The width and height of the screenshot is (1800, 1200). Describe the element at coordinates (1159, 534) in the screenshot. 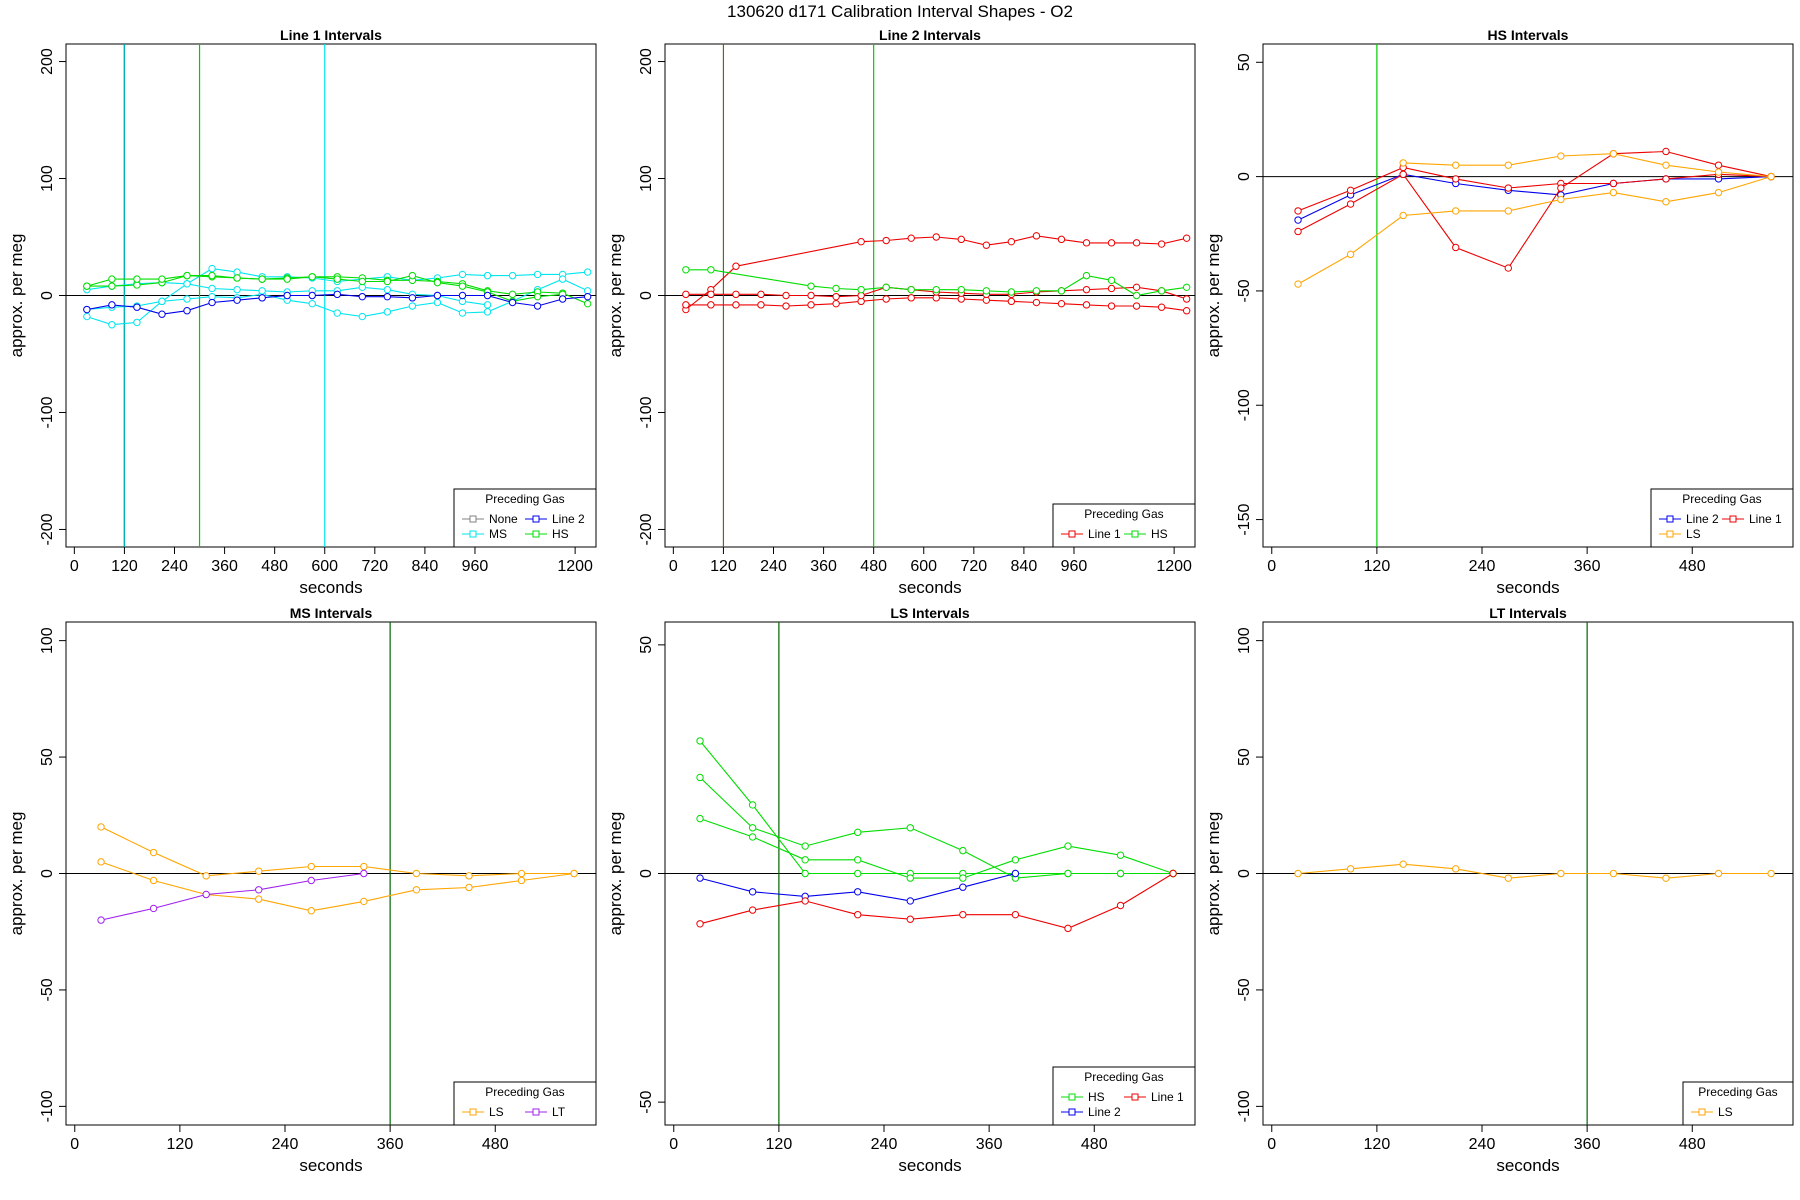

I see `legend-label: HS` at that location.